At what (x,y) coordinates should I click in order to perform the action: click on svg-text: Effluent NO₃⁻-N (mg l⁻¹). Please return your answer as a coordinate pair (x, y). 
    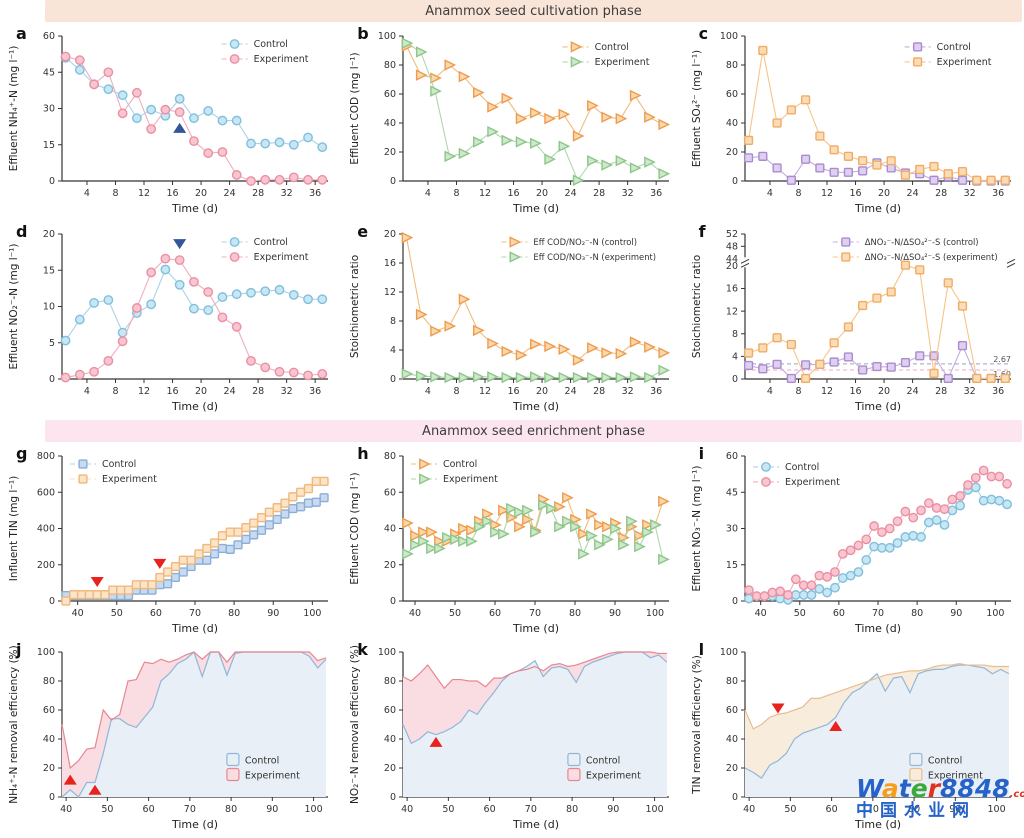
    Looking at the image, I should click on (697, 529).